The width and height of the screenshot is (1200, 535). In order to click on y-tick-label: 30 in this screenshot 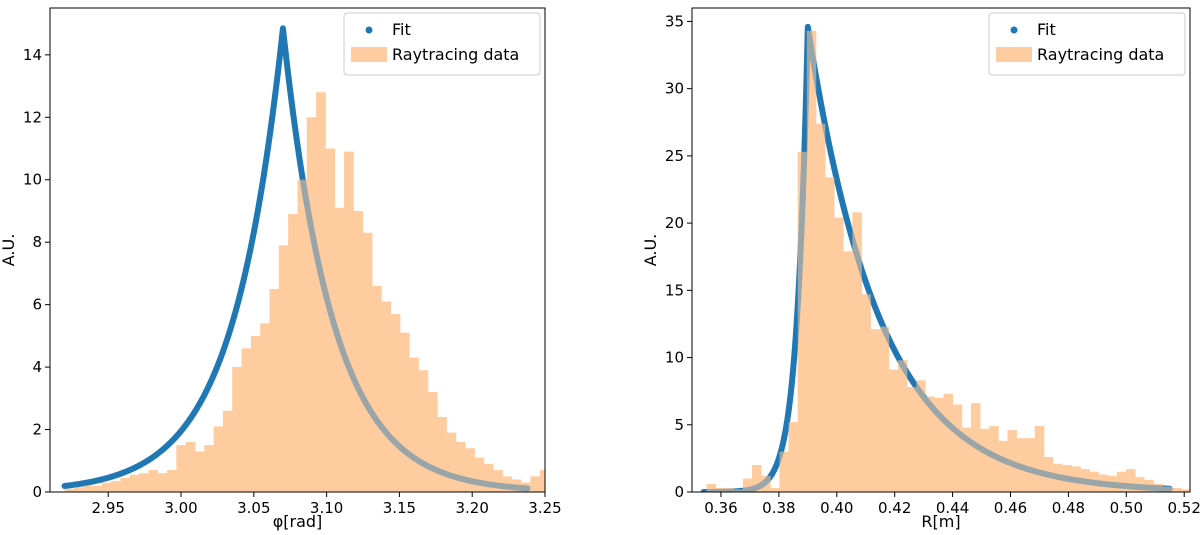, I will do `click(674, 89)`.